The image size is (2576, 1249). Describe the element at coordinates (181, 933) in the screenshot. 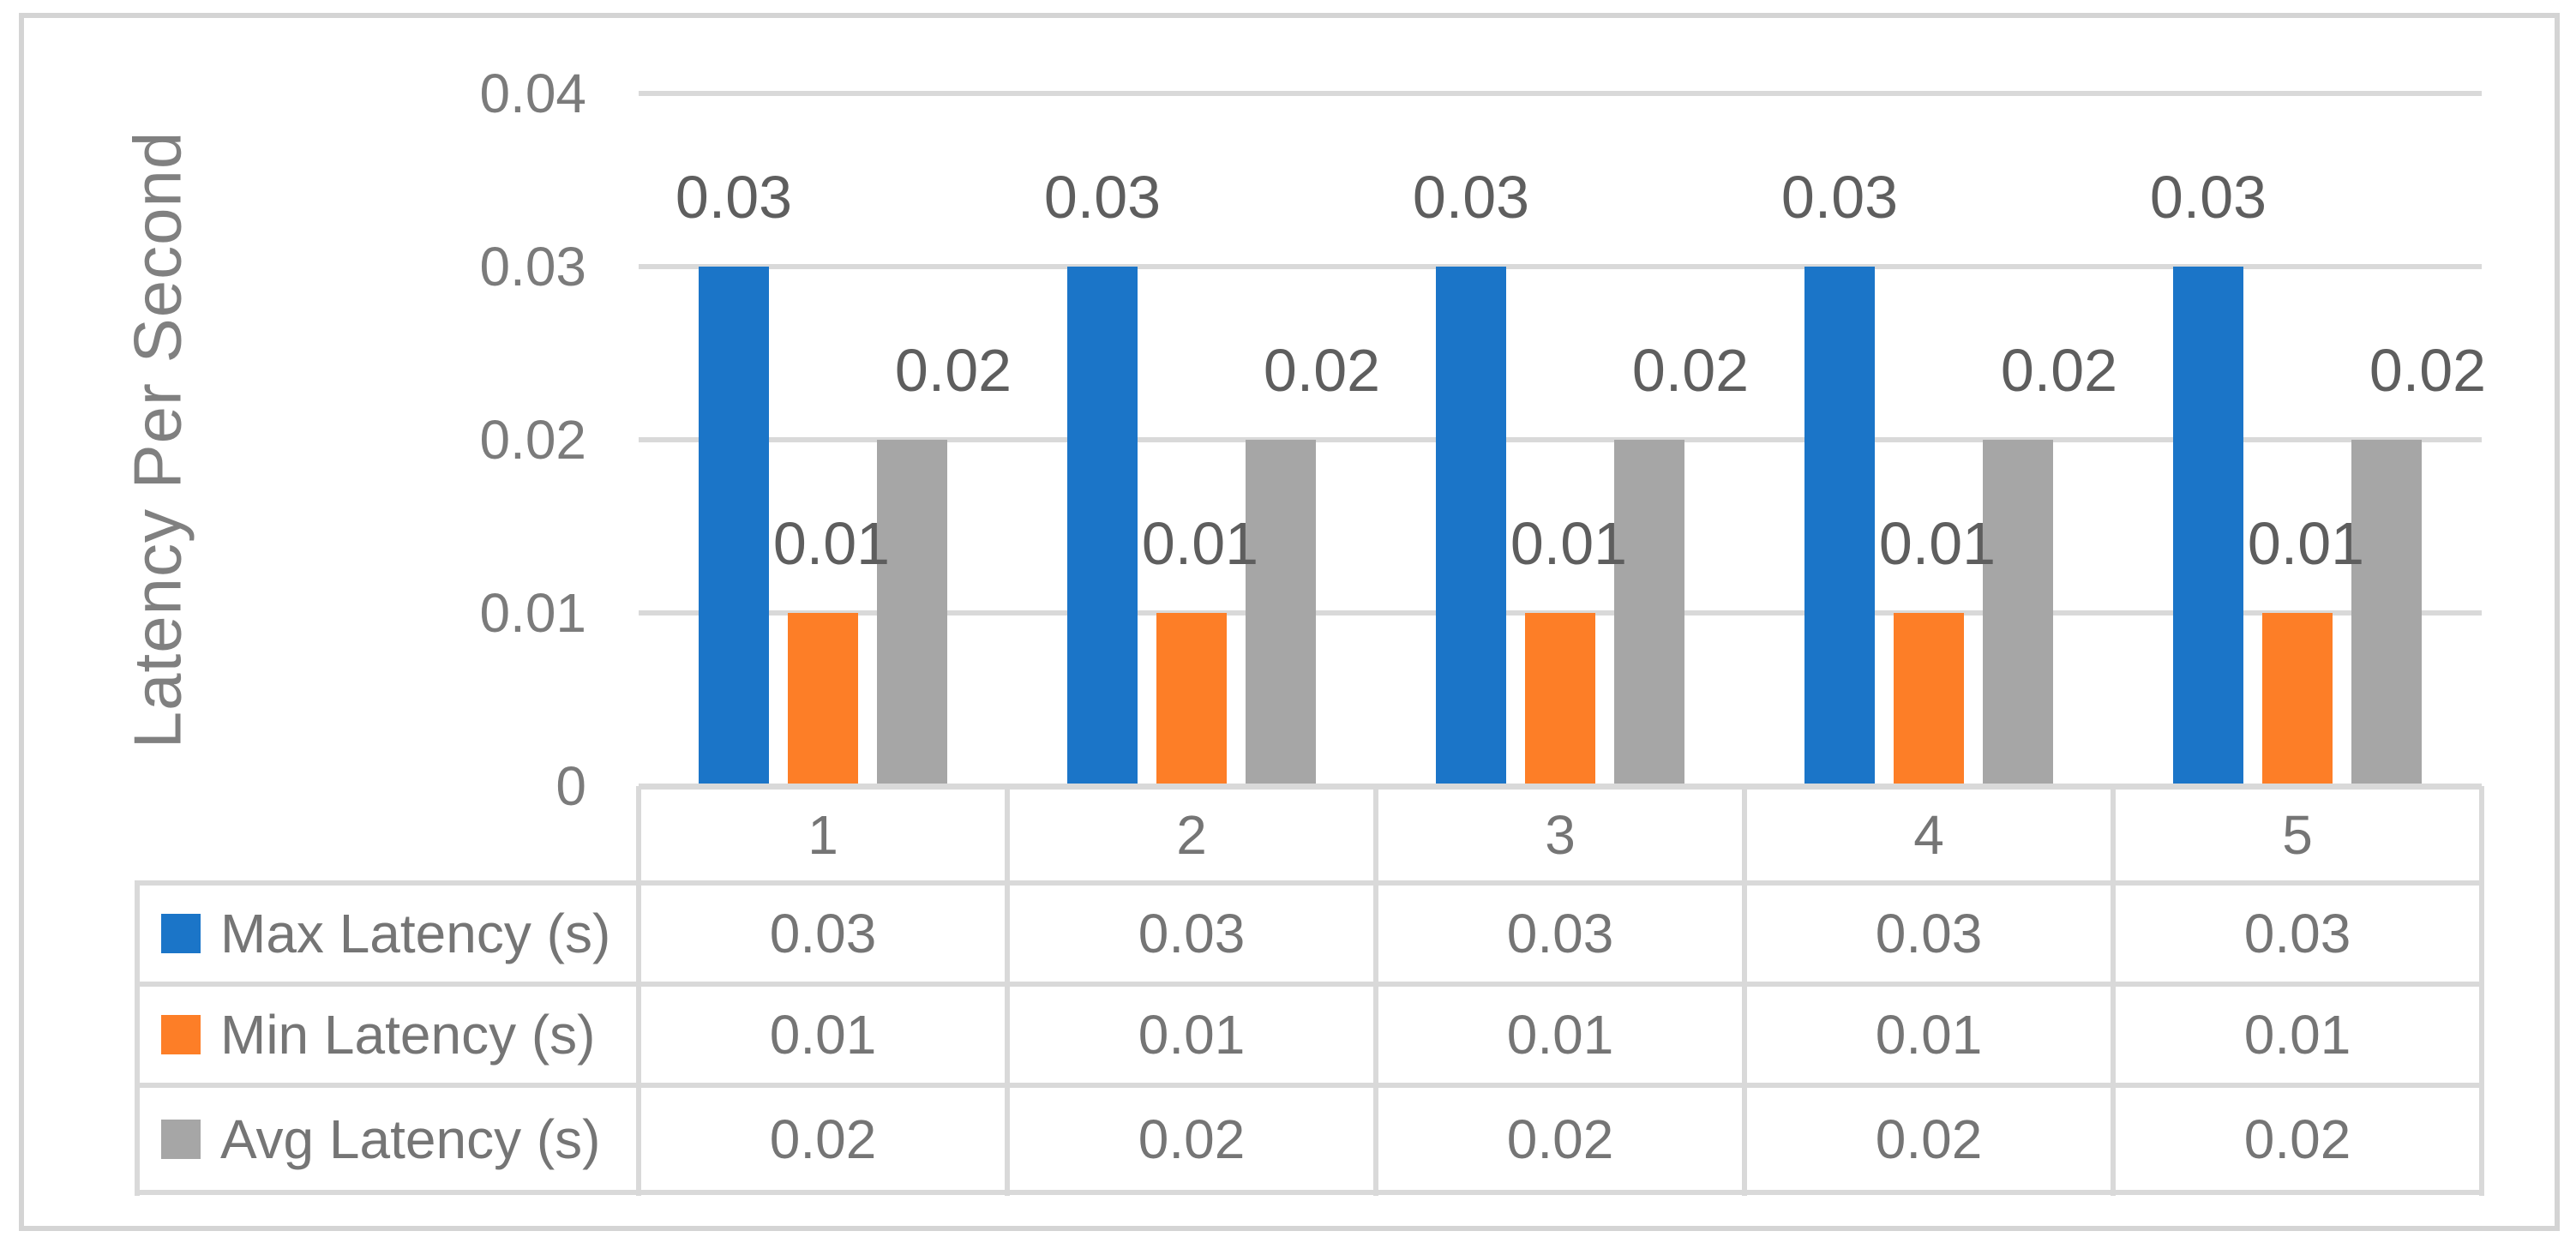

I see `legend-swatch-max` at that location.